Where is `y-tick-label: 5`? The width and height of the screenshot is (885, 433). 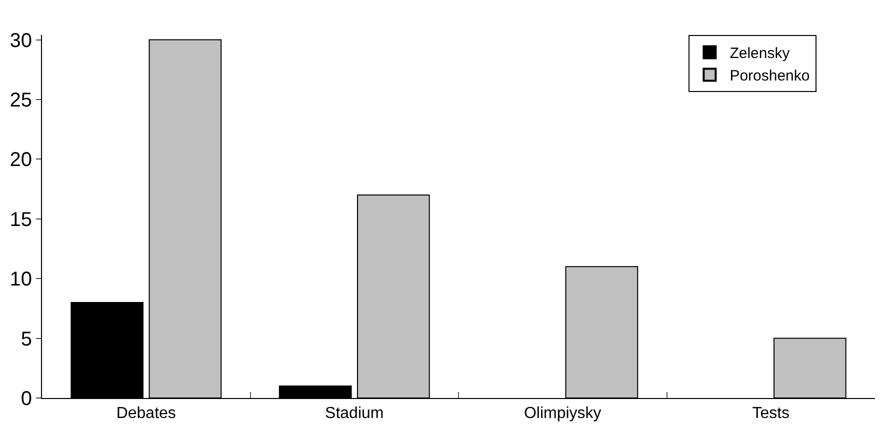
y-tick-label: 5 is located at coordinates (26, 339).